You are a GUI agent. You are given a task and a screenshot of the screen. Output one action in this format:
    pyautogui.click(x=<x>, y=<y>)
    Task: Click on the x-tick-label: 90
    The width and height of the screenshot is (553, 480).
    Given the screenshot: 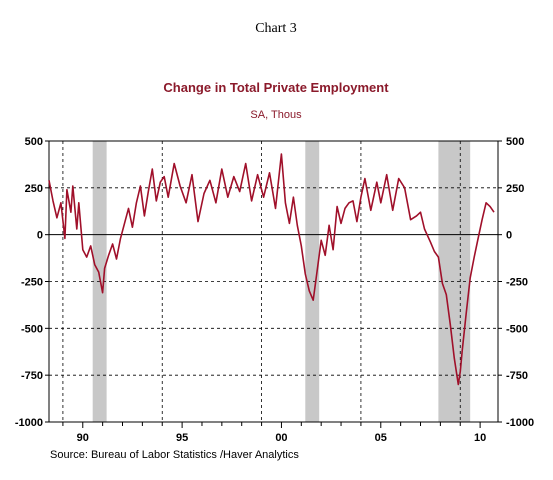 What is the action you would take?
    pyautogui.click(x=83, y=438)
    